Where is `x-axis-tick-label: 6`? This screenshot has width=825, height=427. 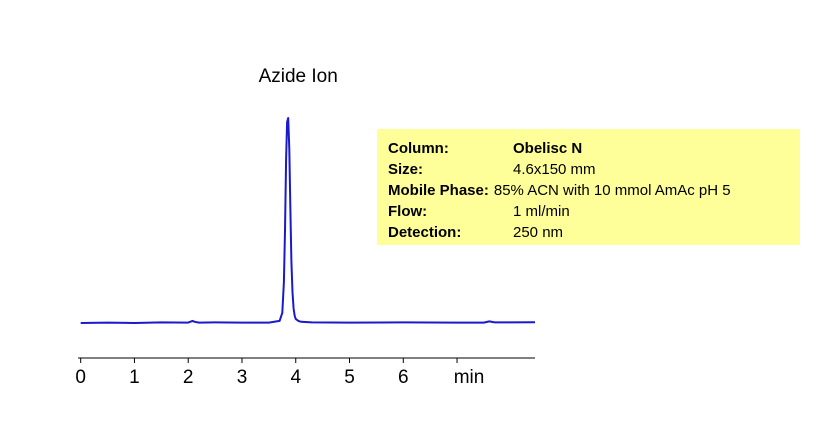
x-axis-tick-label: 6 is located at coordinates (403, 377).